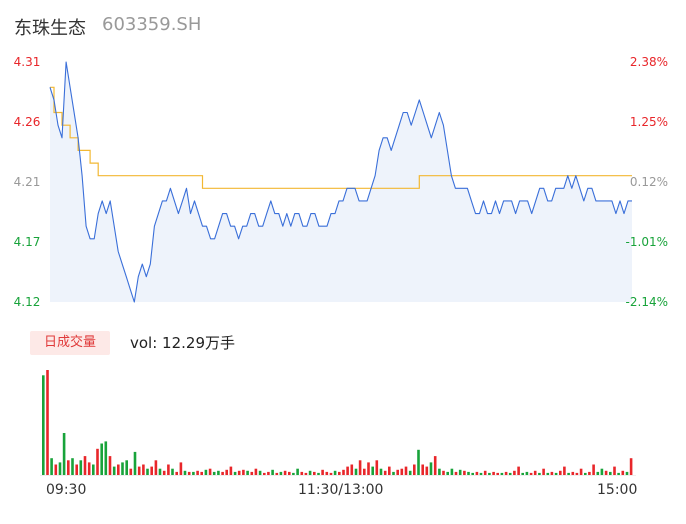 This screenshot has width=686, height=524. What do you see at coordinates (70, 343) in the screenshot?
I see `daily-volume-tab: 日成交量` at bounding box center [70, 343].